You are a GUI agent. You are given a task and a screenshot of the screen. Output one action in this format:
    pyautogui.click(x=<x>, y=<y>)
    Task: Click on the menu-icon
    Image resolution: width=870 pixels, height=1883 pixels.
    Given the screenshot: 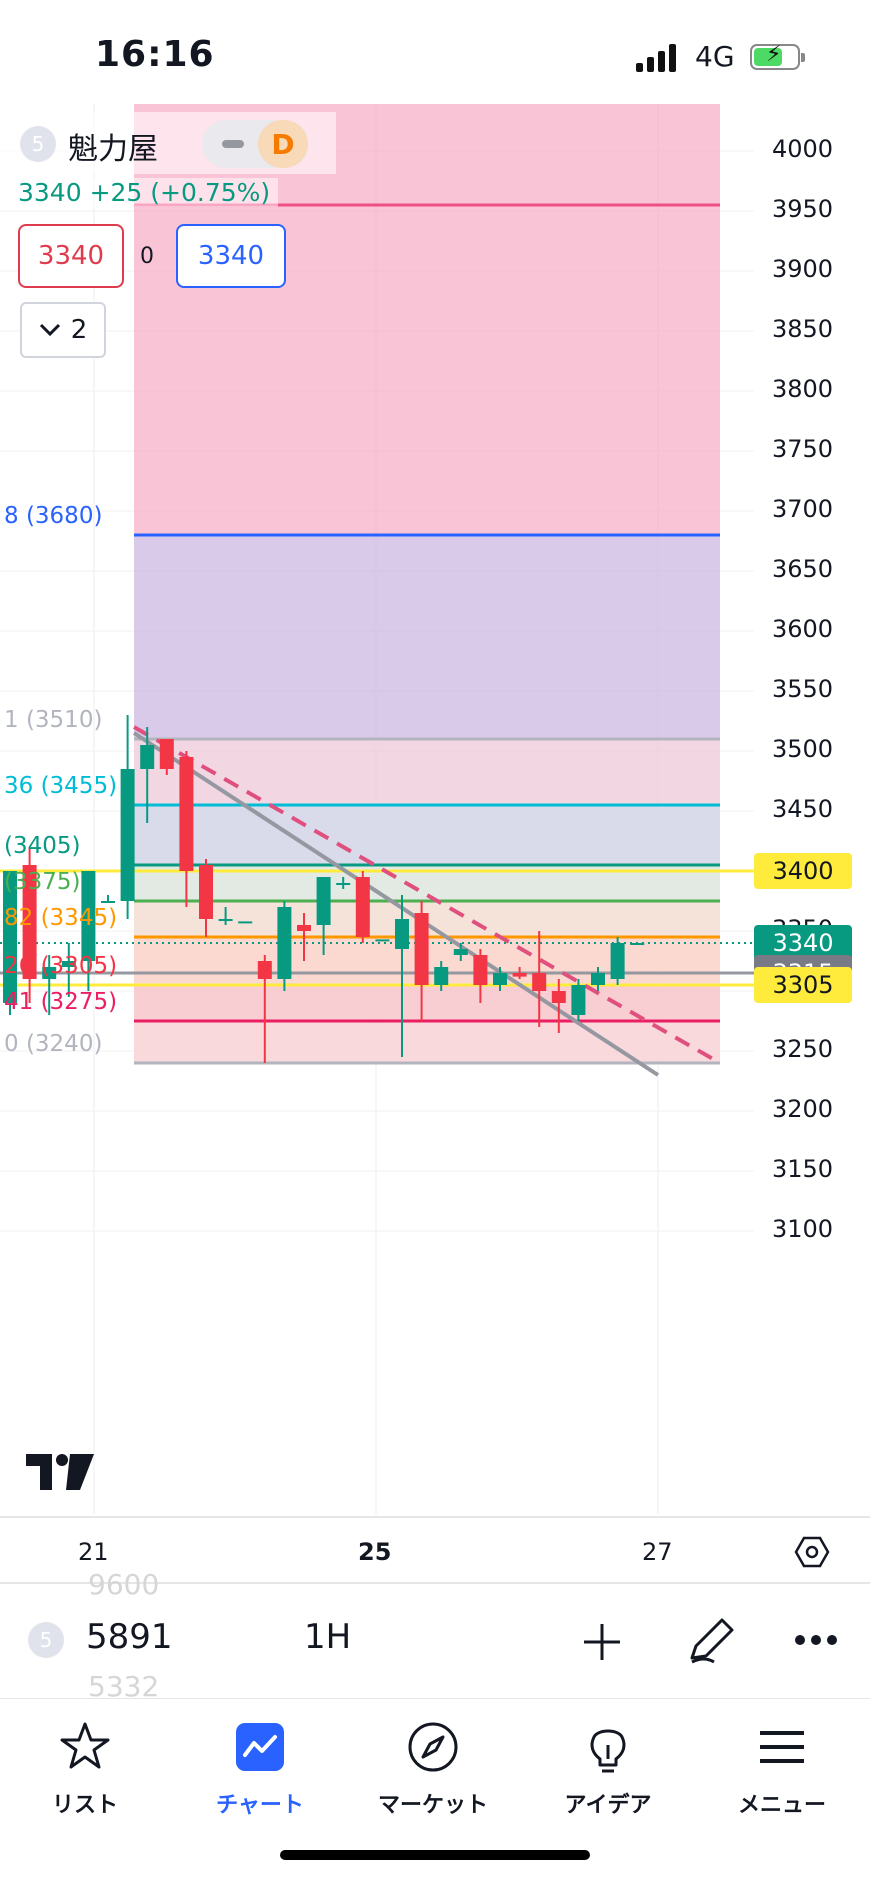 What is the action you would take?
    pyautogui.click(x=782, y=1747)
    